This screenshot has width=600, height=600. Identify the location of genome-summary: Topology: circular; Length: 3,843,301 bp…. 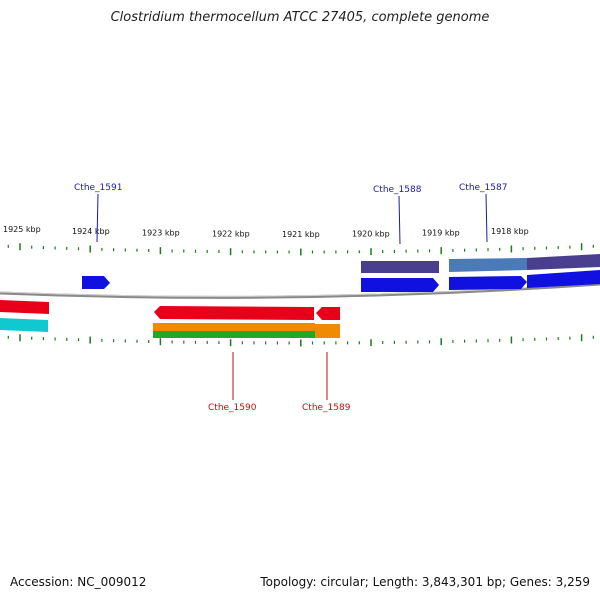
(425, 582).